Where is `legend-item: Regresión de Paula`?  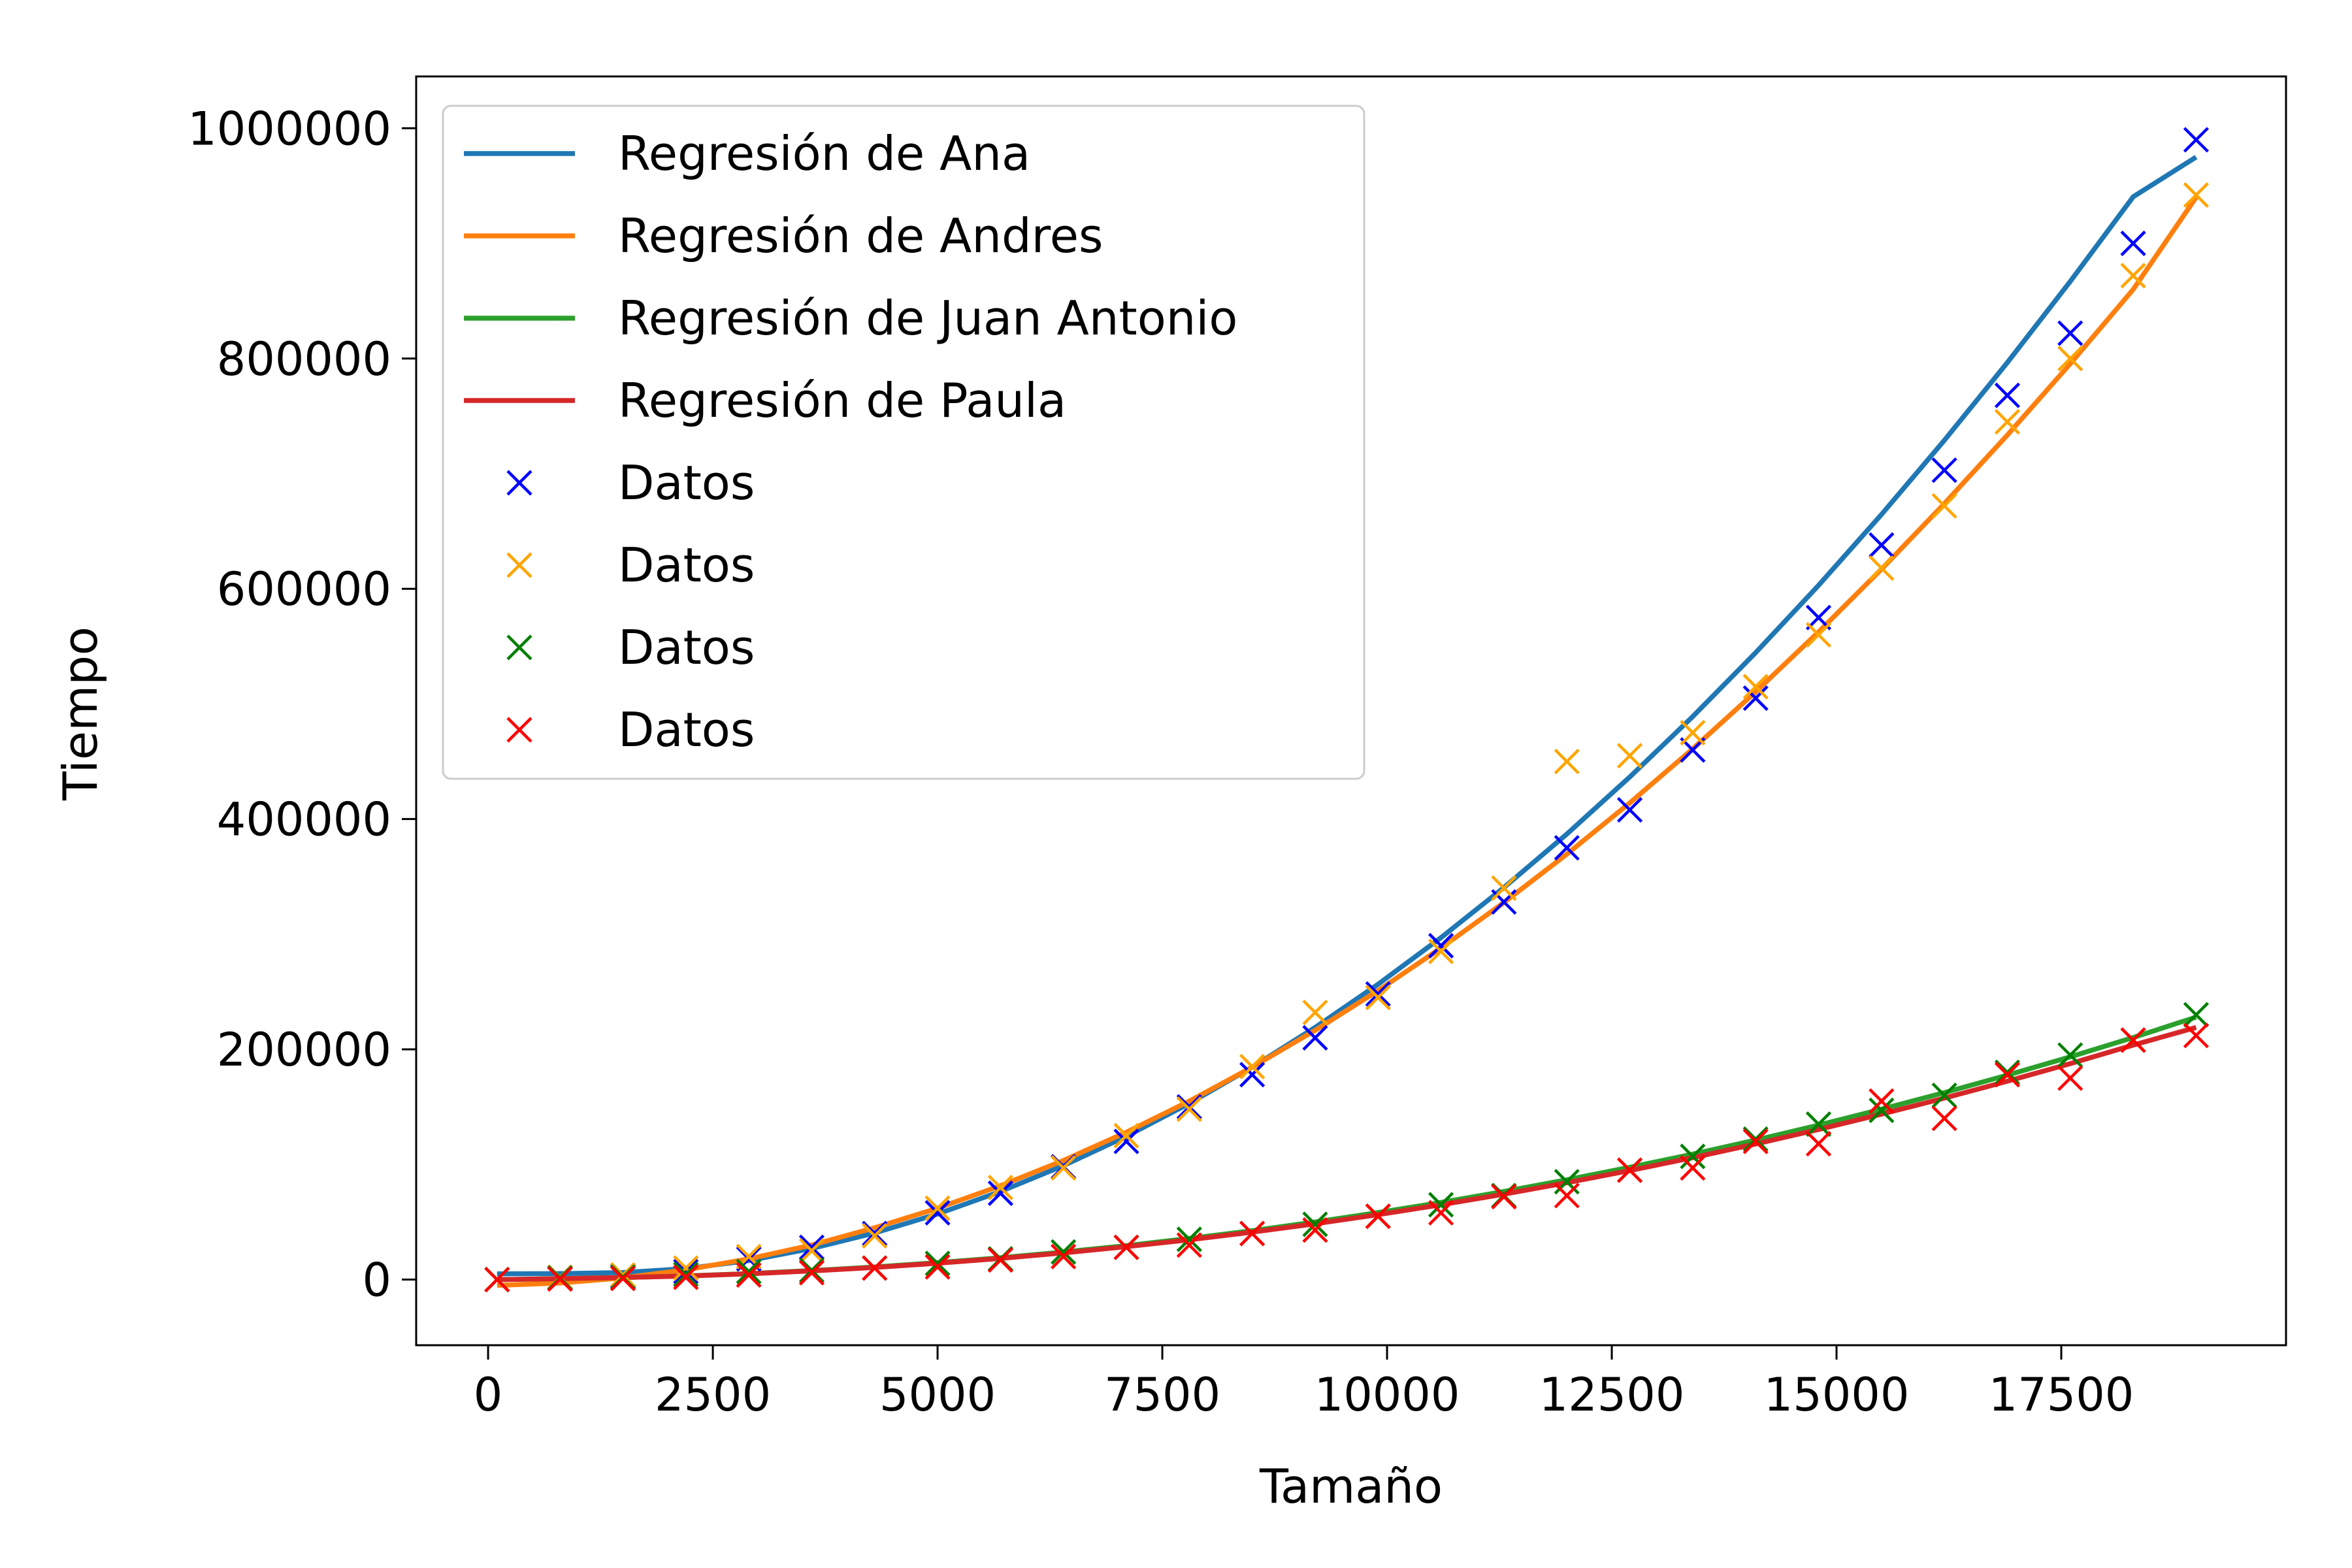 legend-item: Regresión de Paula is located at coordinates (765, 400).